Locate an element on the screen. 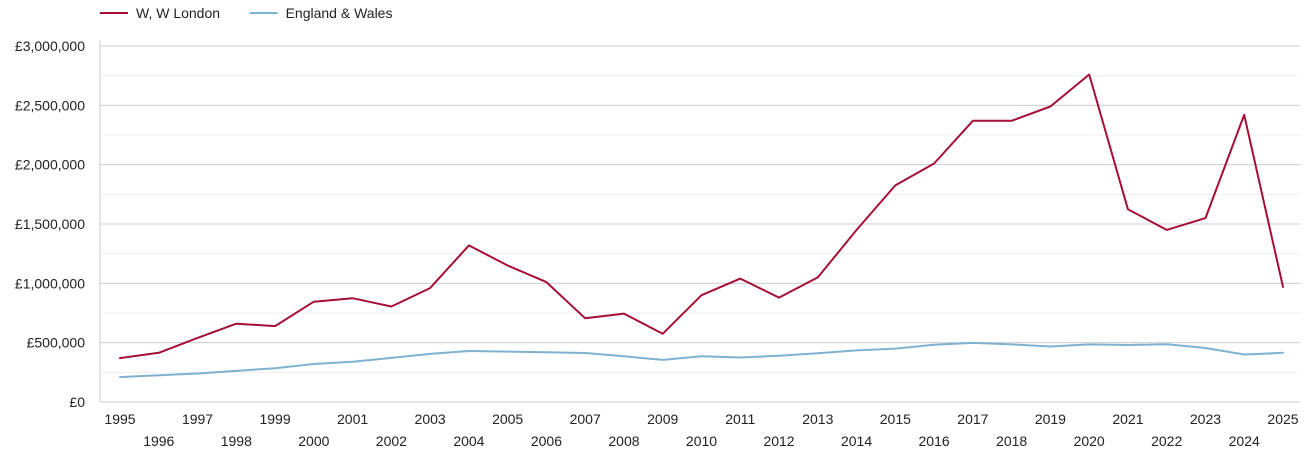  x-tick-label: 2010 is located at coordinates (701, 441).